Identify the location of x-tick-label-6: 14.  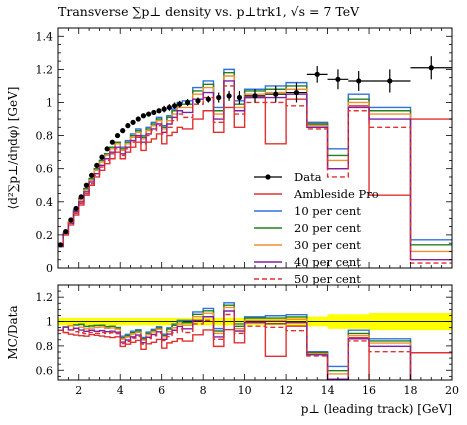
(328, 390).